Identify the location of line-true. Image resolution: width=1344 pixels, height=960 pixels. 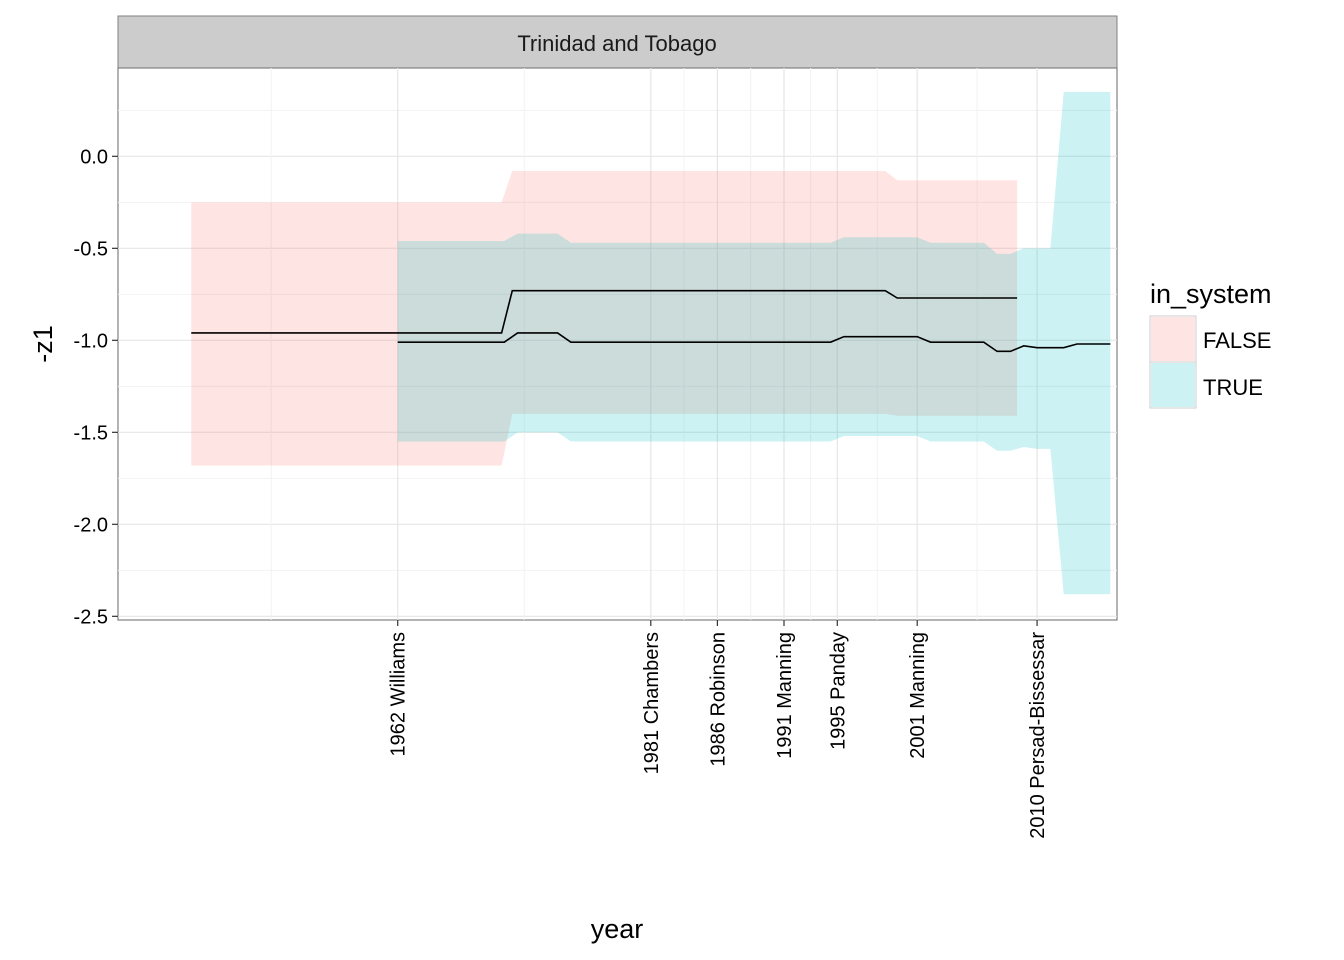
(754, 342).